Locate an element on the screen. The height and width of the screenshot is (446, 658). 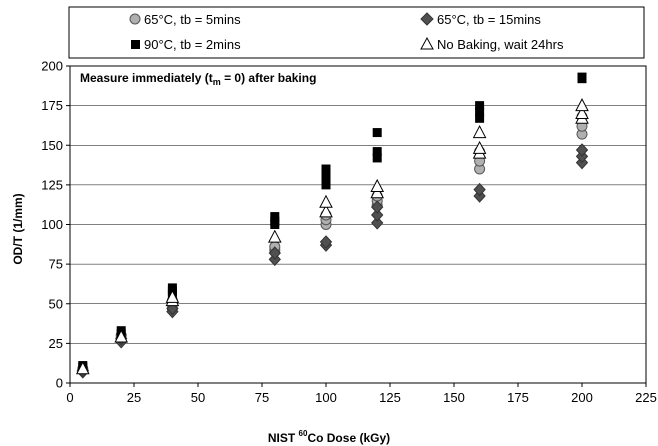
legend-label-3: 90°C, tb = 2mins is located at coordinates (192, 44).